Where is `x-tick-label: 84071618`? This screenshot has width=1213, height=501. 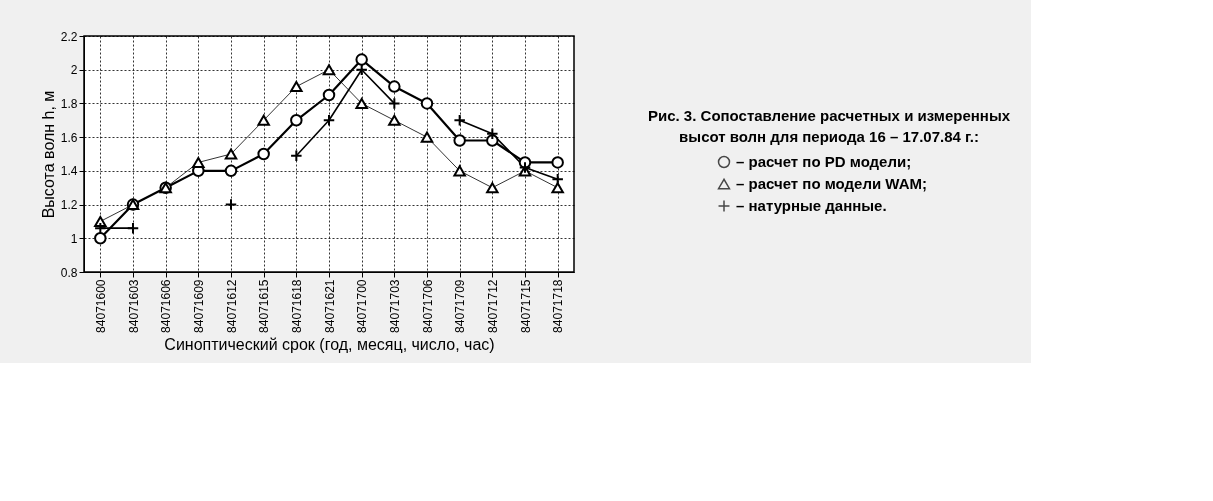 x-tick-label: 84071618 is located at coordinates (296, 306).